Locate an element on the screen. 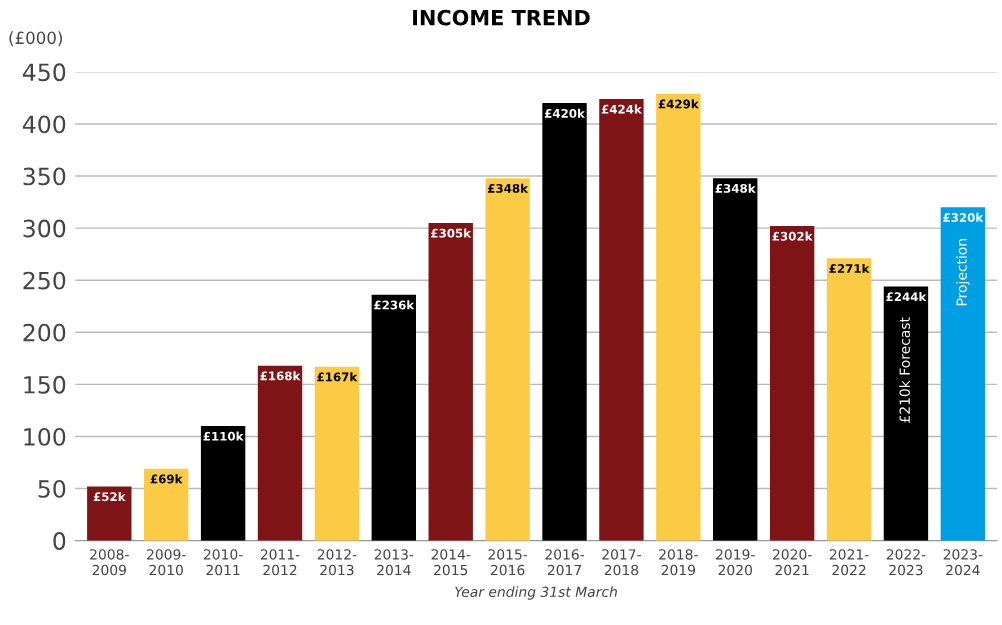 The height and width of the screenshot is (625, 1002). x-tick-label: 2012- 2013 is located at coordinates (337, 562).